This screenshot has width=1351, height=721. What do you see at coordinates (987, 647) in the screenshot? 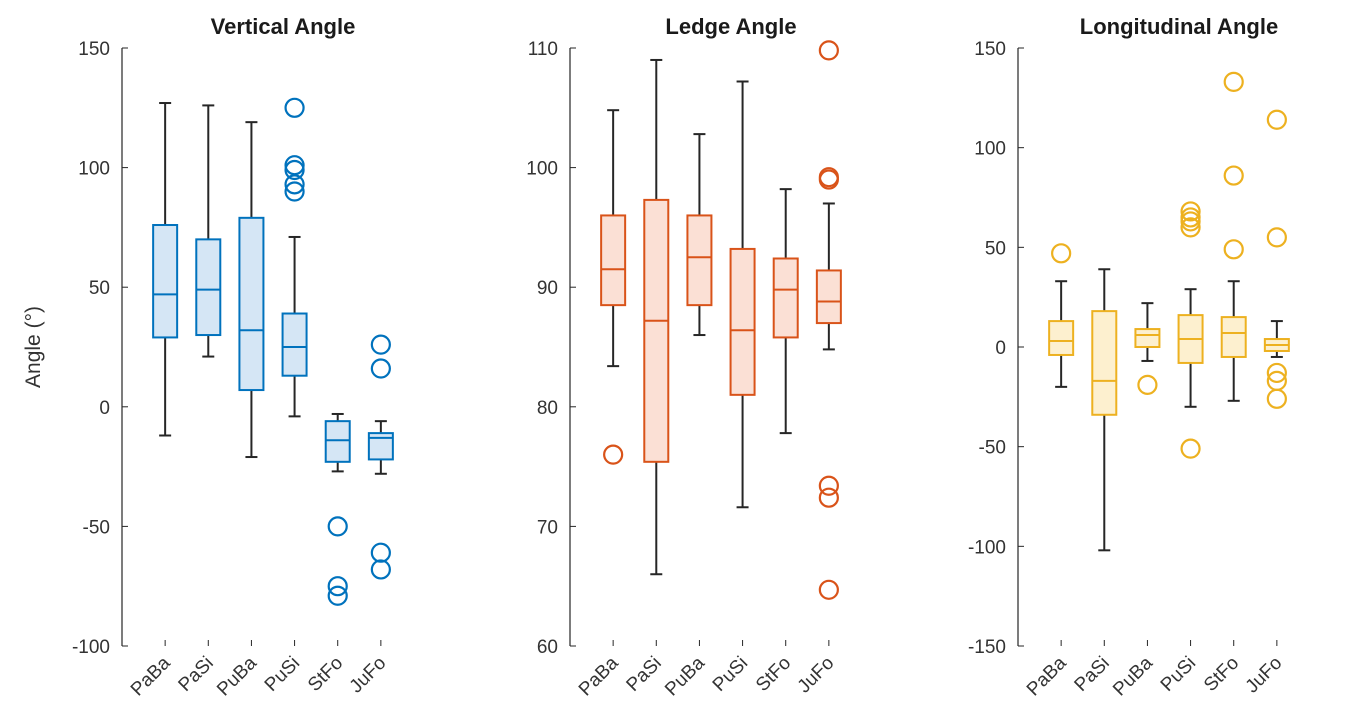
I see `y-tick-label: -150` at bounding box center [987, 647].